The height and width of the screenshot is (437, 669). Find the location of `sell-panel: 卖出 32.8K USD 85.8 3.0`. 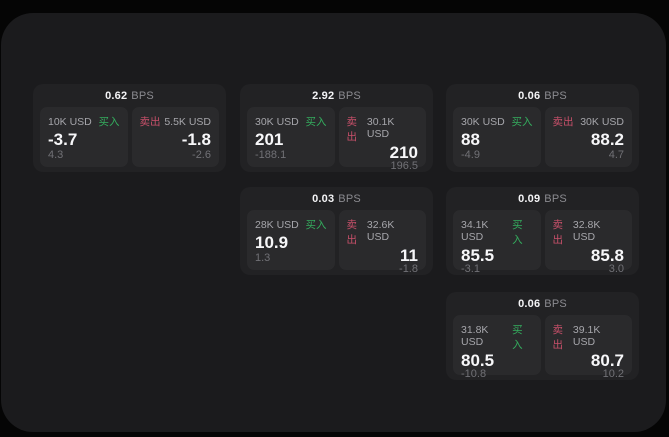

sell-panel: 卖出 32.8K USD 85.8 3.0 is located at coordinates (588, 242).